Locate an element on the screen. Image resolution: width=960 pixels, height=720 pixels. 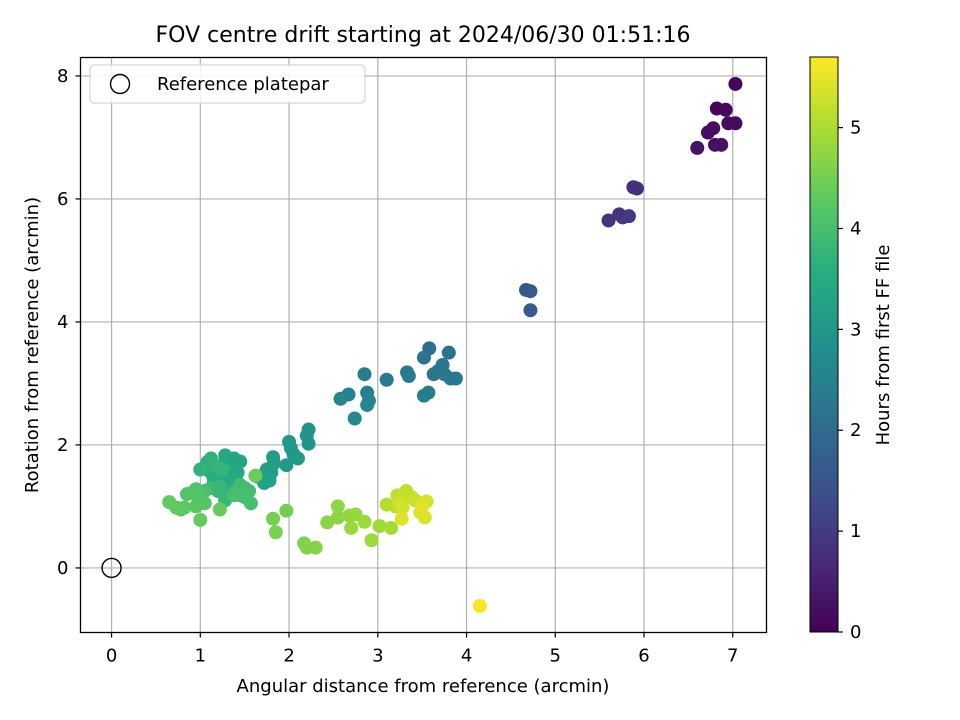
x-tick-label: 6 is located at coordinates (643, 656).